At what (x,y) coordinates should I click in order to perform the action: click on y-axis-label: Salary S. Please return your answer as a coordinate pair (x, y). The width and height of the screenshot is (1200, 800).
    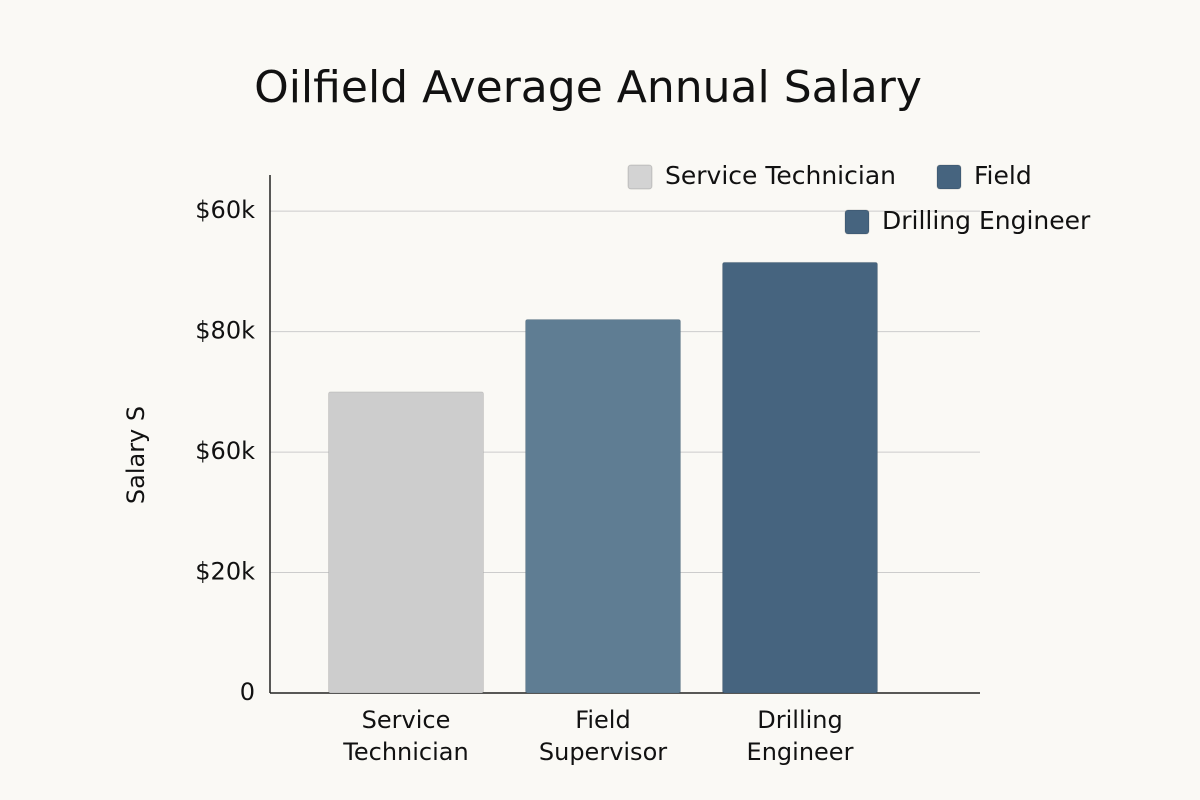
    Looking at the image, I should click on (136, 455).